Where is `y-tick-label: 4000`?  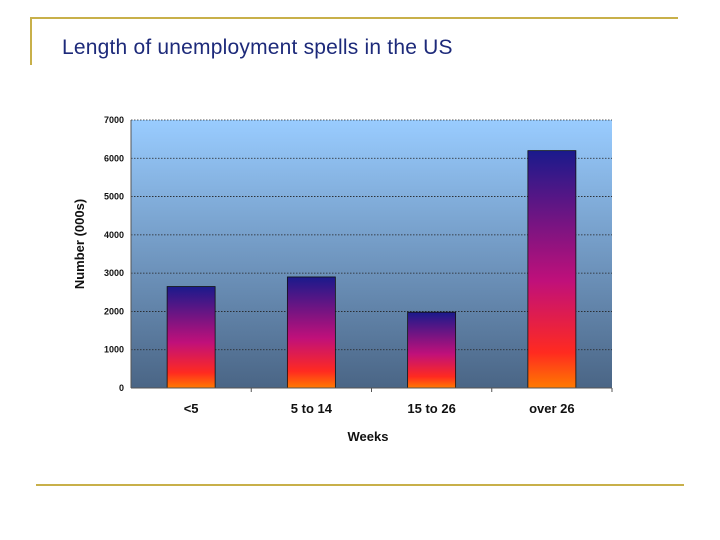
y-tick-label: 4000 is located at coordinates (114, 235).